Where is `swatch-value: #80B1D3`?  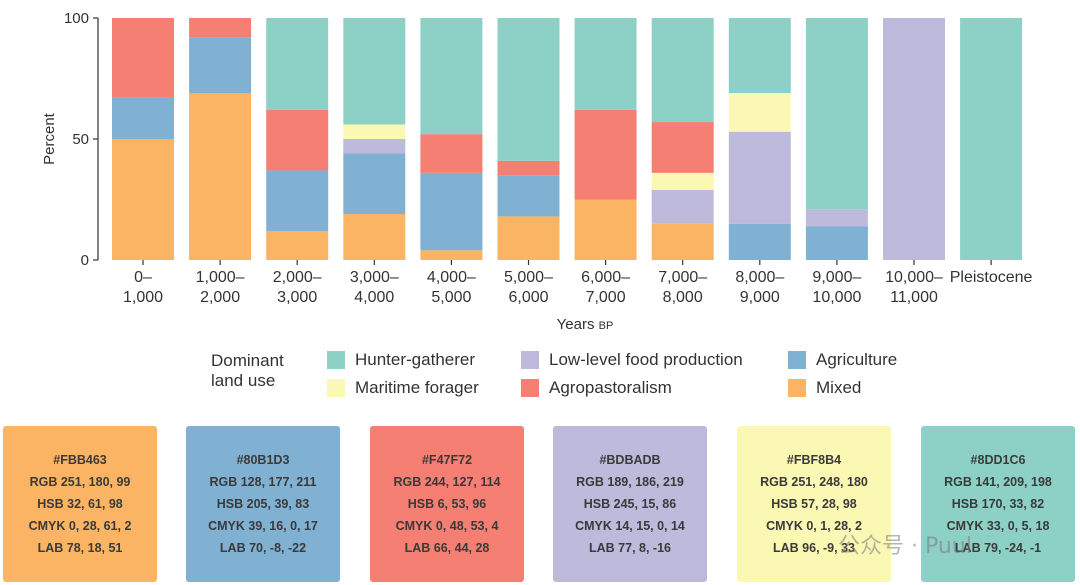
swatch-value: #80B1D3 is located at coordinates (263, 460).